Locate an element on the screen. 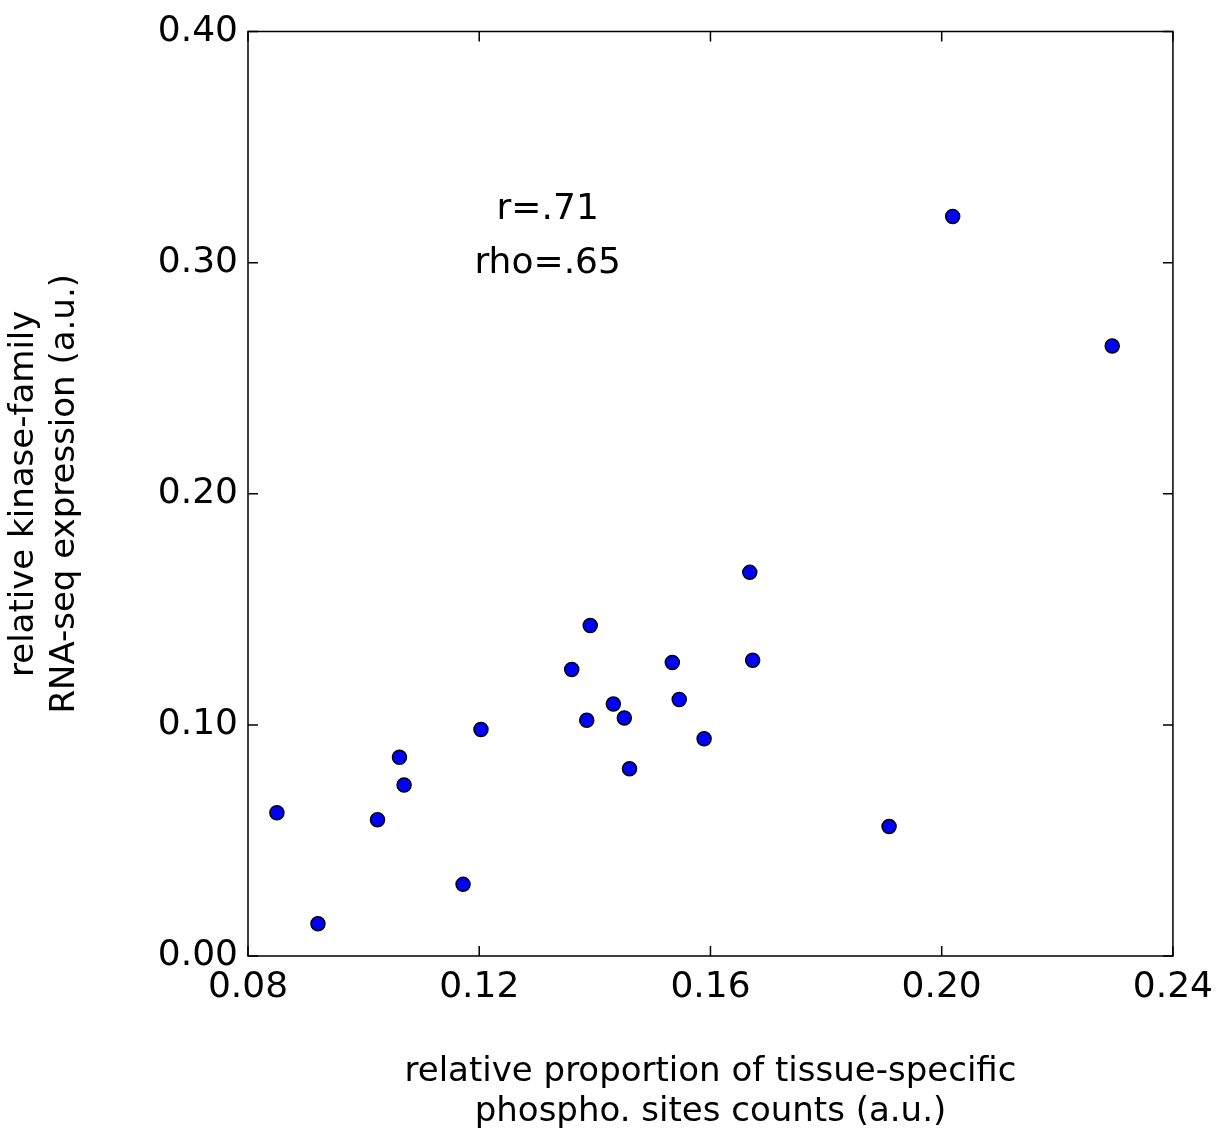  x-tick-label: 0.12 is located at coordinates (479, 984).